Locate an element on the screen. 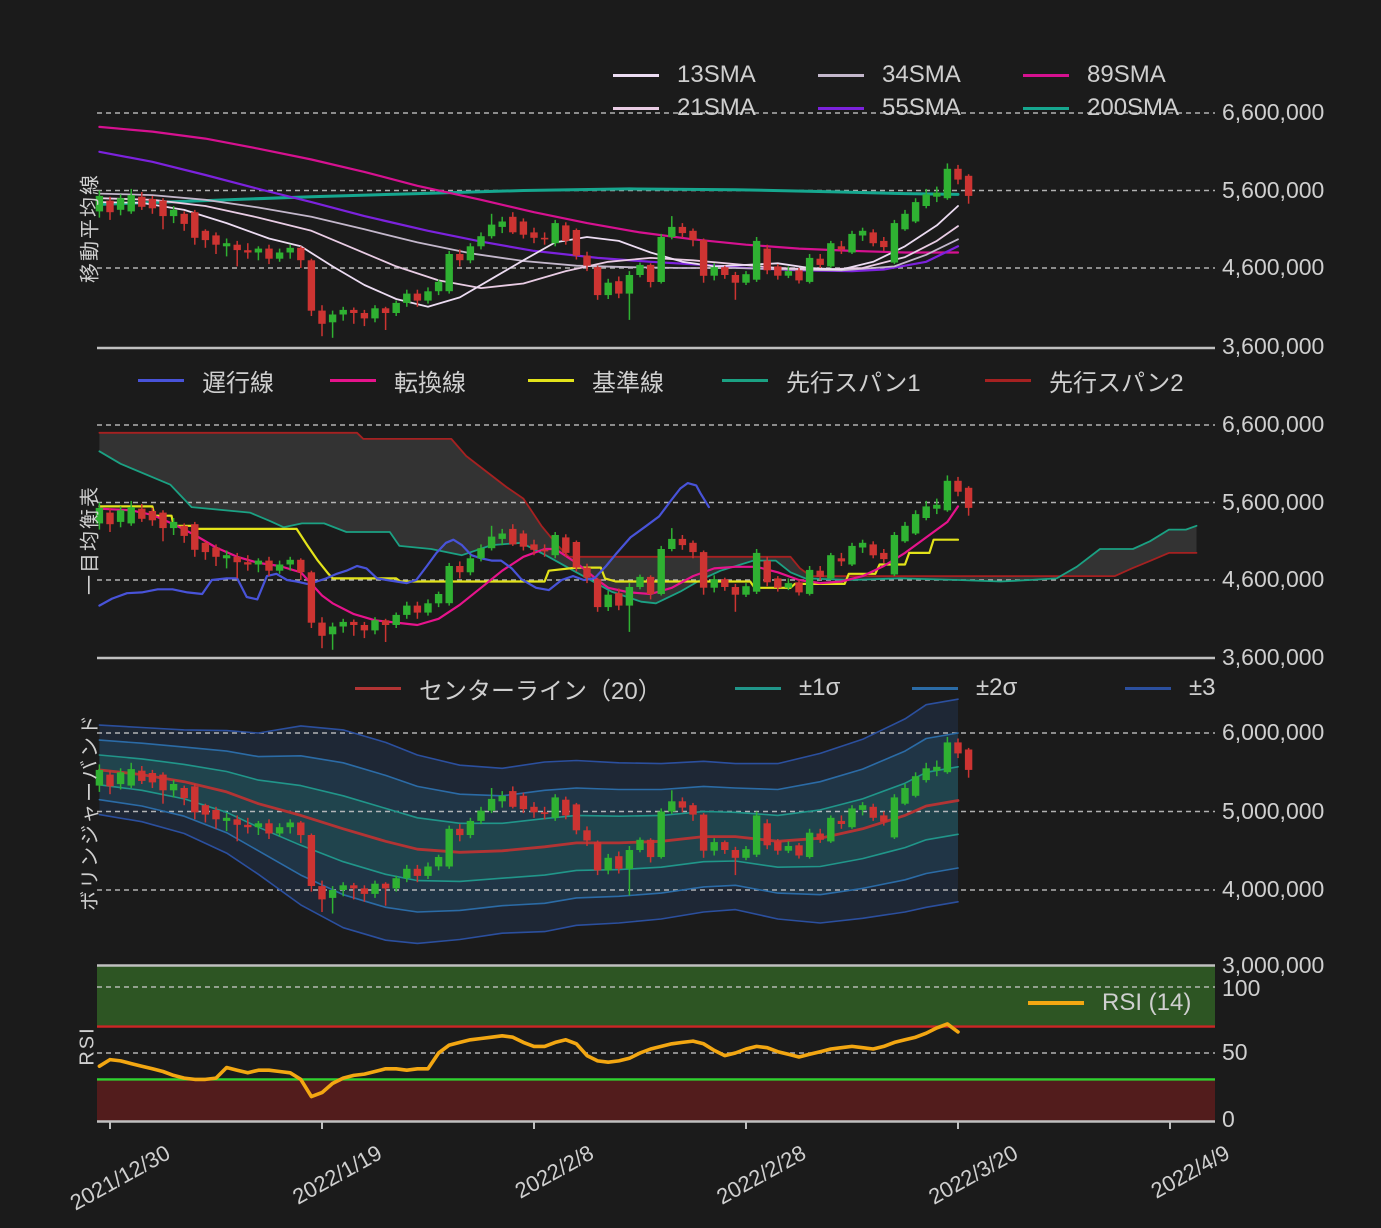 This screenshot has height=1228, width=1381. bollinger-legend-item-1: ±1σ is located at coordinates (787, 688).